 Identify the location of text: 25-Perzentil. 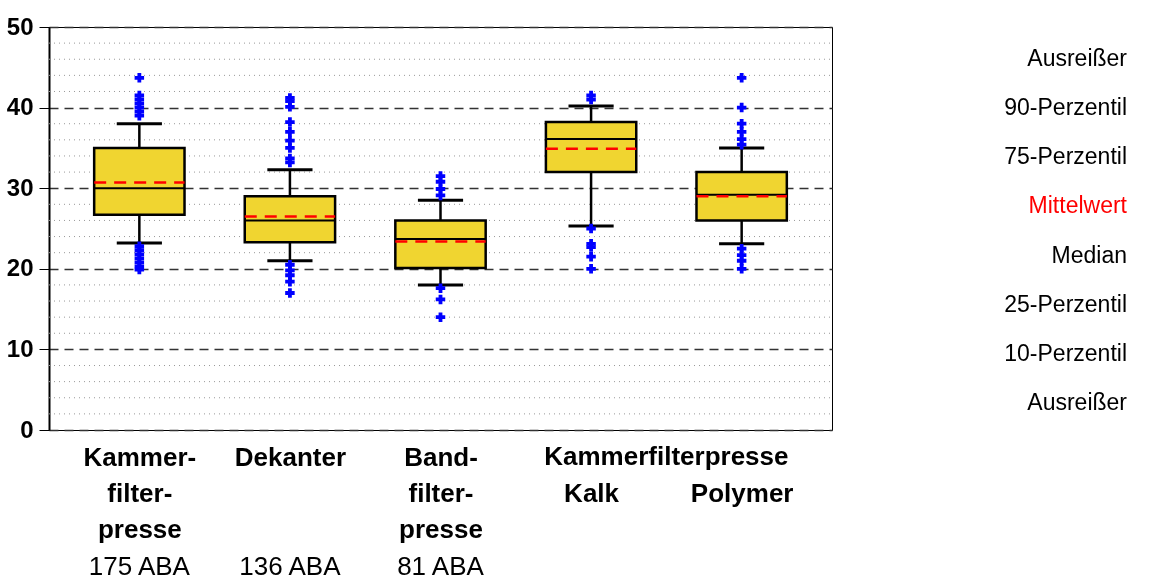
(1065, 303).